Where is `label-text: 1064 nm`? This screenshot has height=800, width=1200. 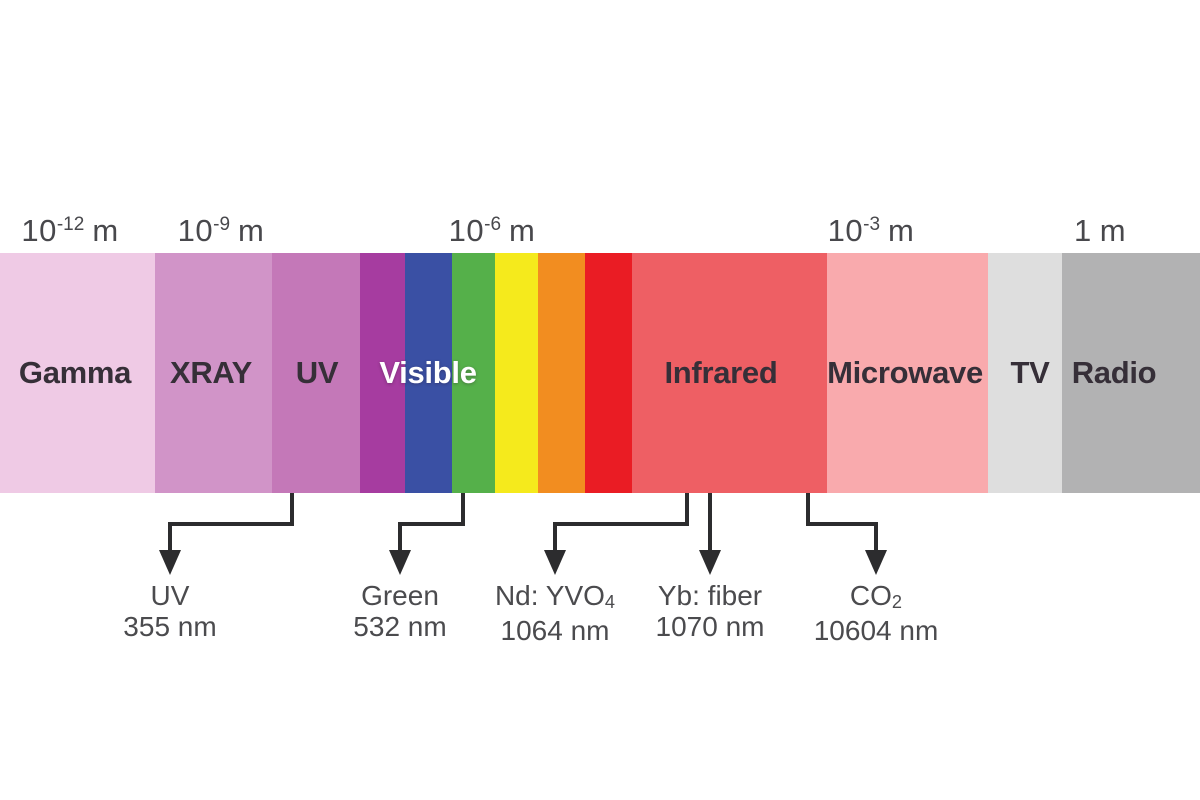
label-text: 1064 nm is located at coordinates (555, 630).